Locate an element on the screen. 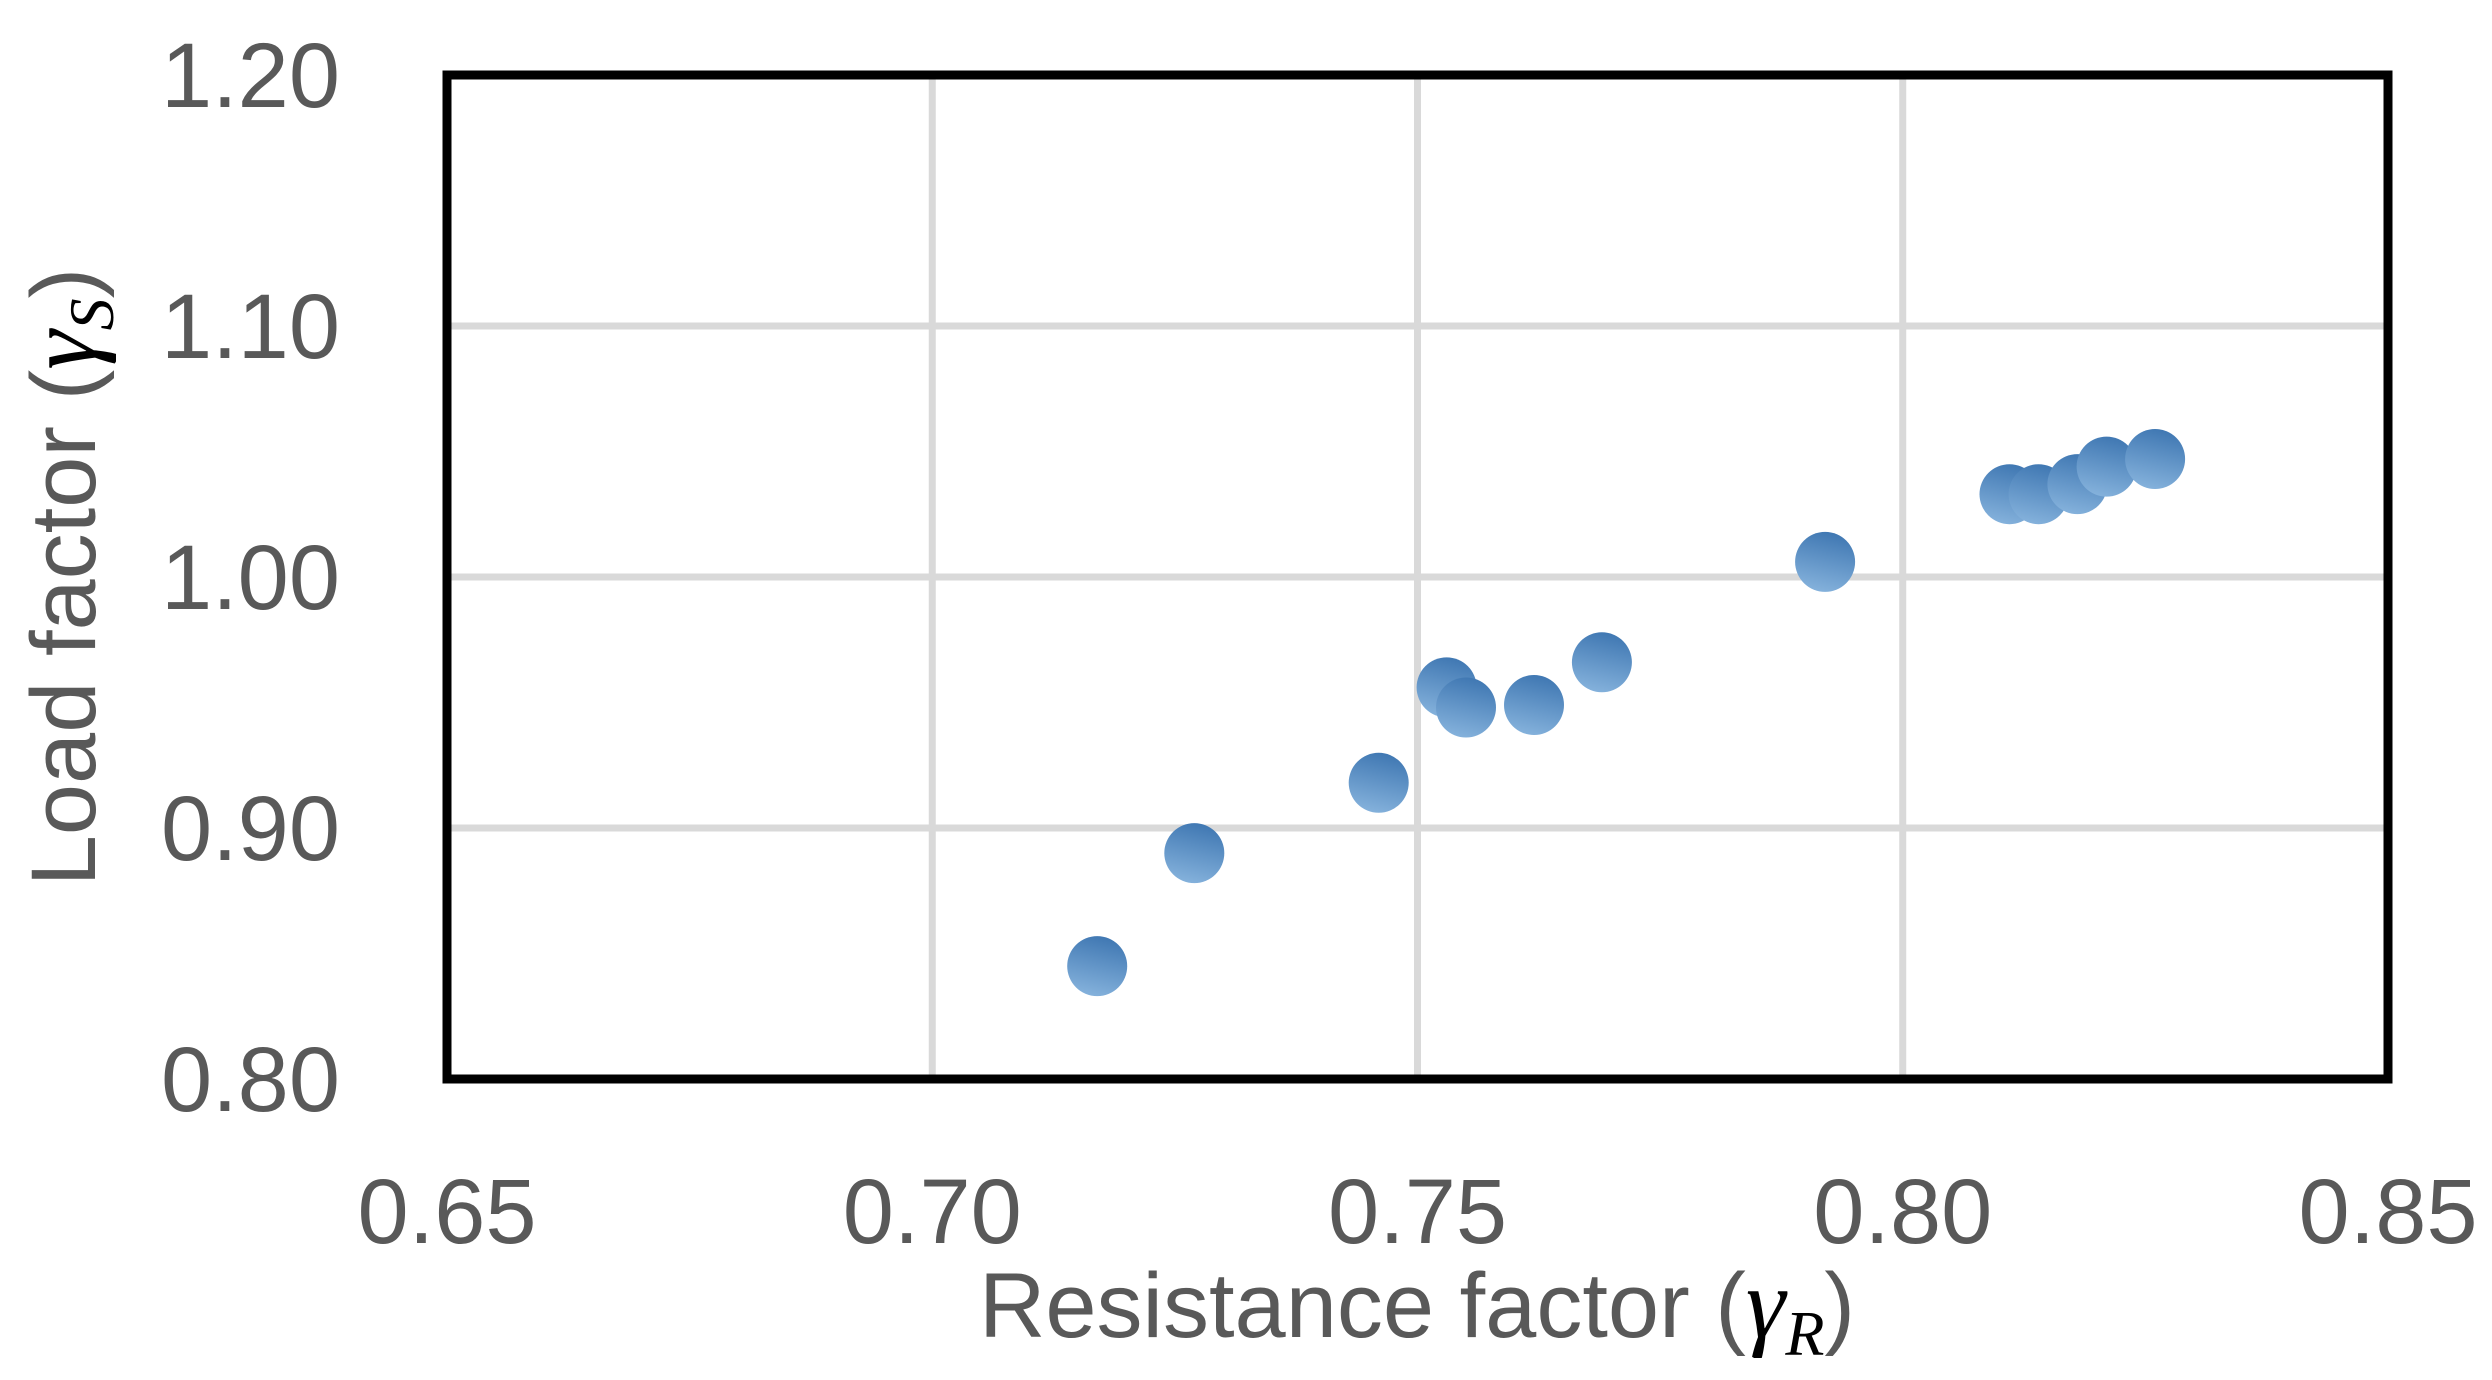  x-tick-label: 0.75 is located at coordinates (1417, 1212).